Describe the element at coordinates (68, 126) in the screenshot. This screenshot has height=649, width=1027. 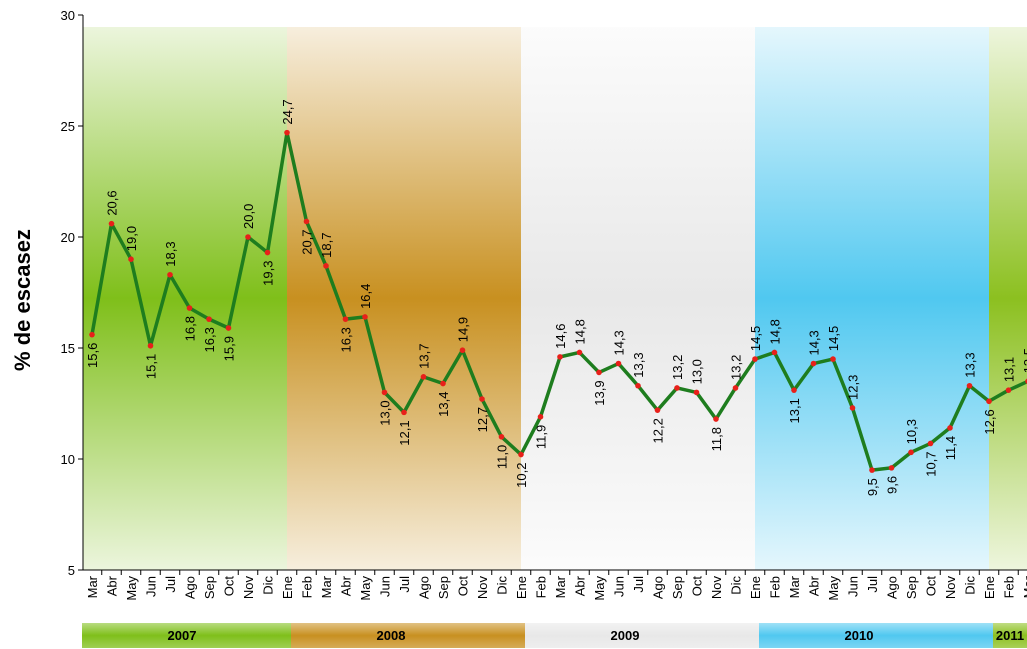
I see `y-tick-label: 25` at that location.